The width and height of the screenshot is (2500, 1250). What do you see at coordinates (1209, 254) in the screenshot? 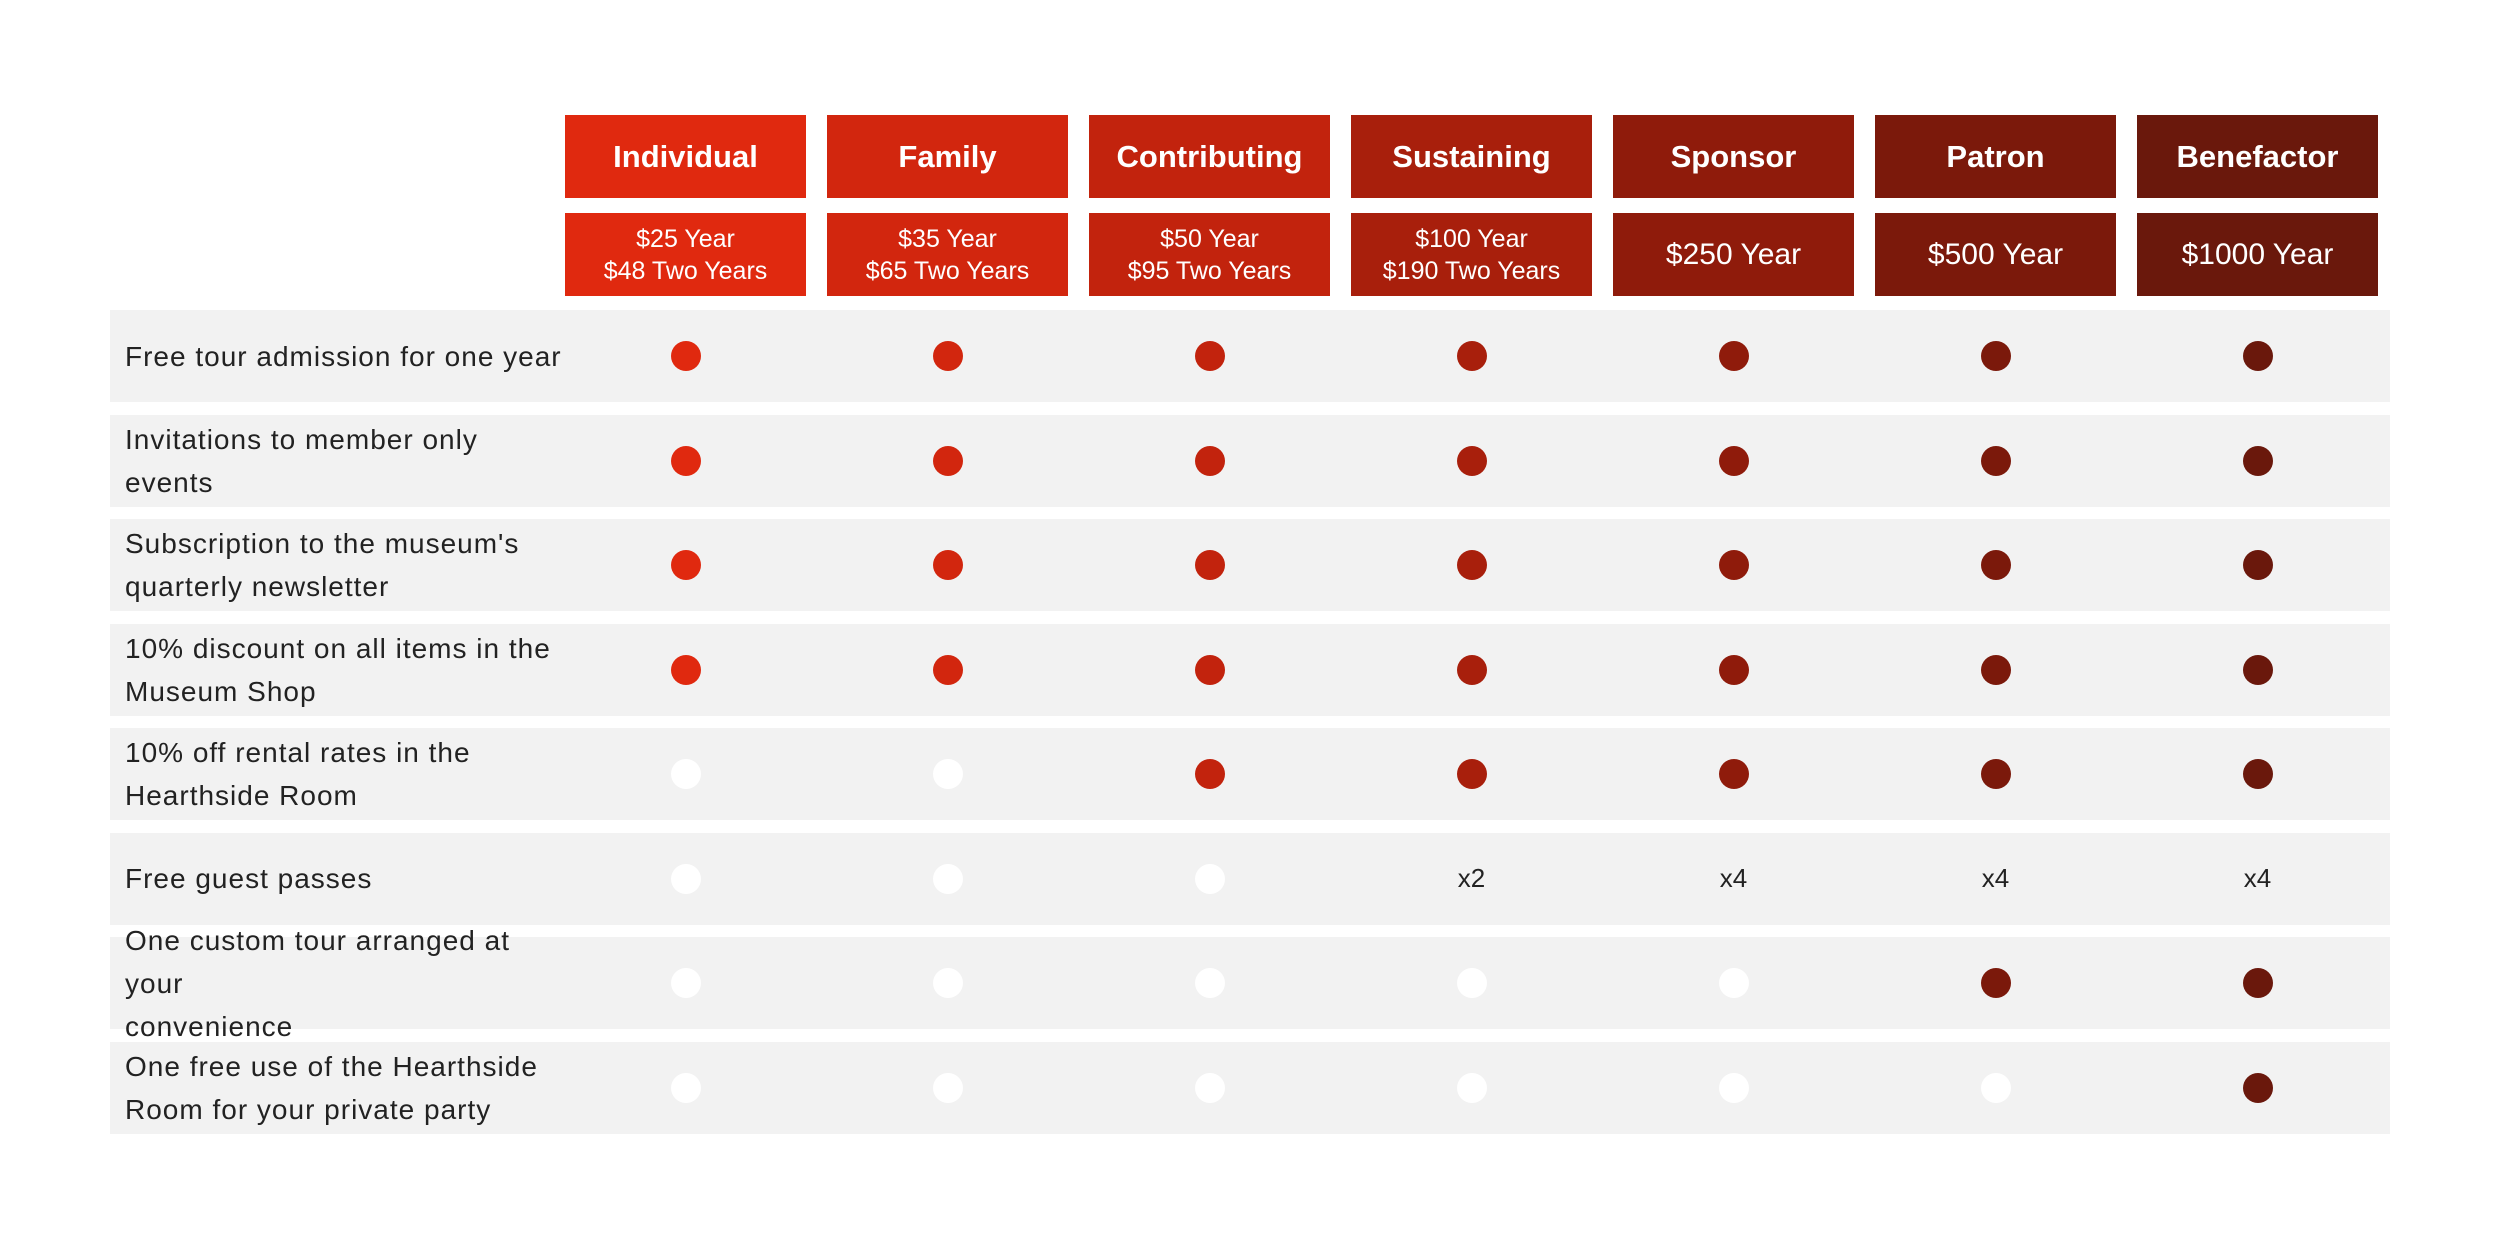
I see `tier-price: $50 Year $95 Two Years` at bounding box center [1209, 254].